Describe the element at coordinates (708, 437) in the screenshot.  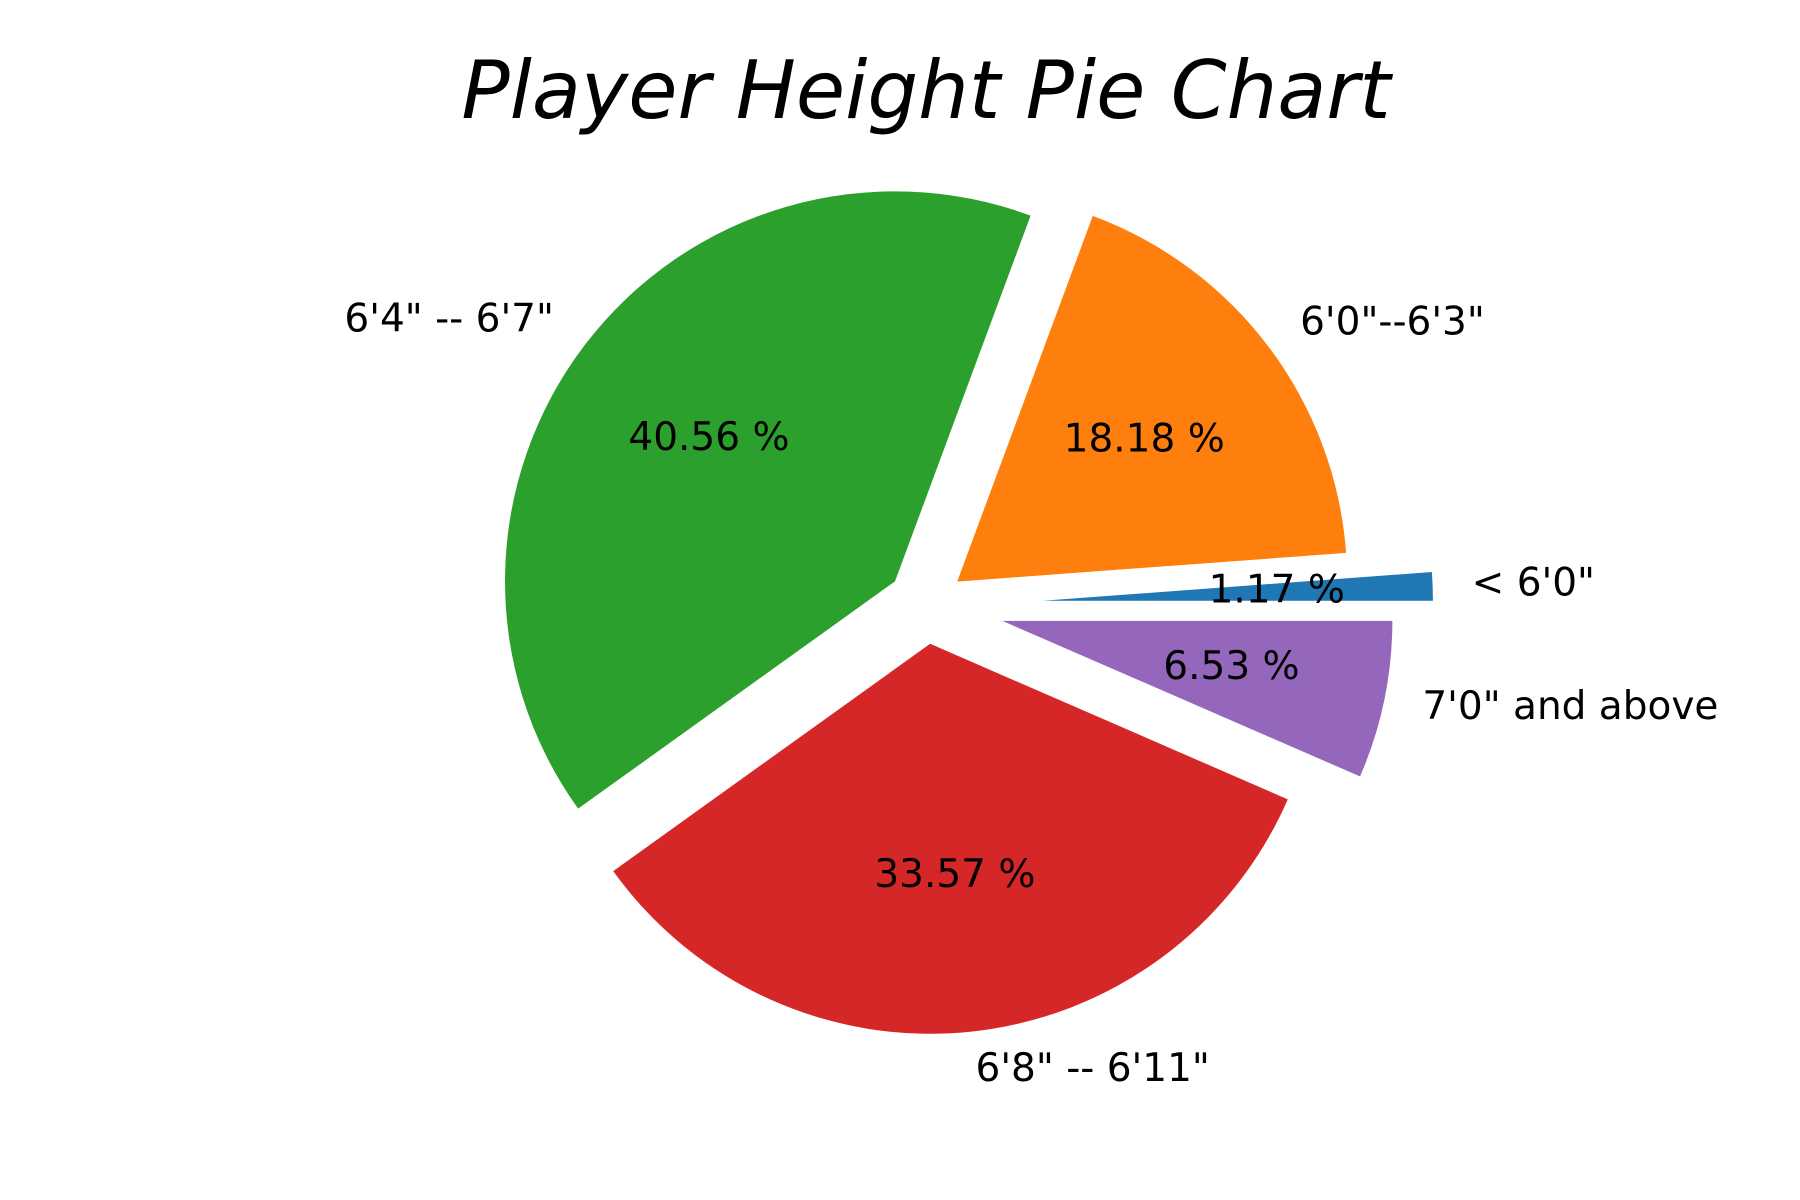
I see `percent-label-3: 40.56 %` at that location.